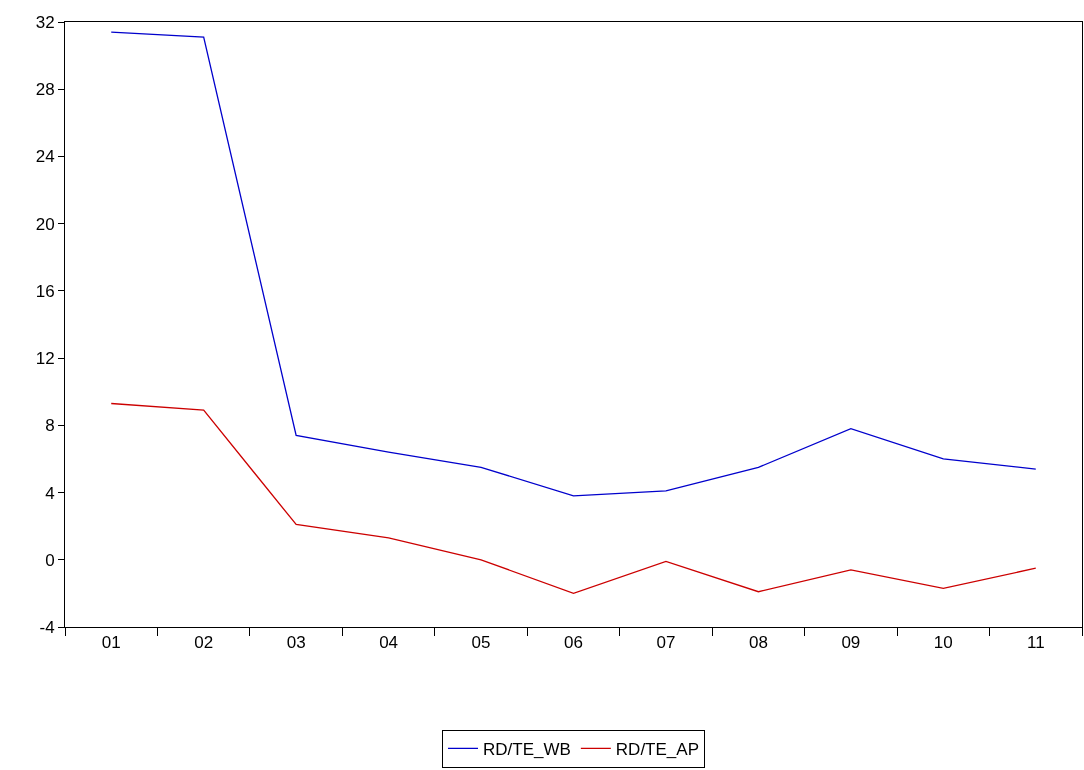 The image size is (1084, 770). What do you see at coordinates (45, 90) in the screenshot?
I see `y-tick-label: 28` at bounding box center [45, 90].